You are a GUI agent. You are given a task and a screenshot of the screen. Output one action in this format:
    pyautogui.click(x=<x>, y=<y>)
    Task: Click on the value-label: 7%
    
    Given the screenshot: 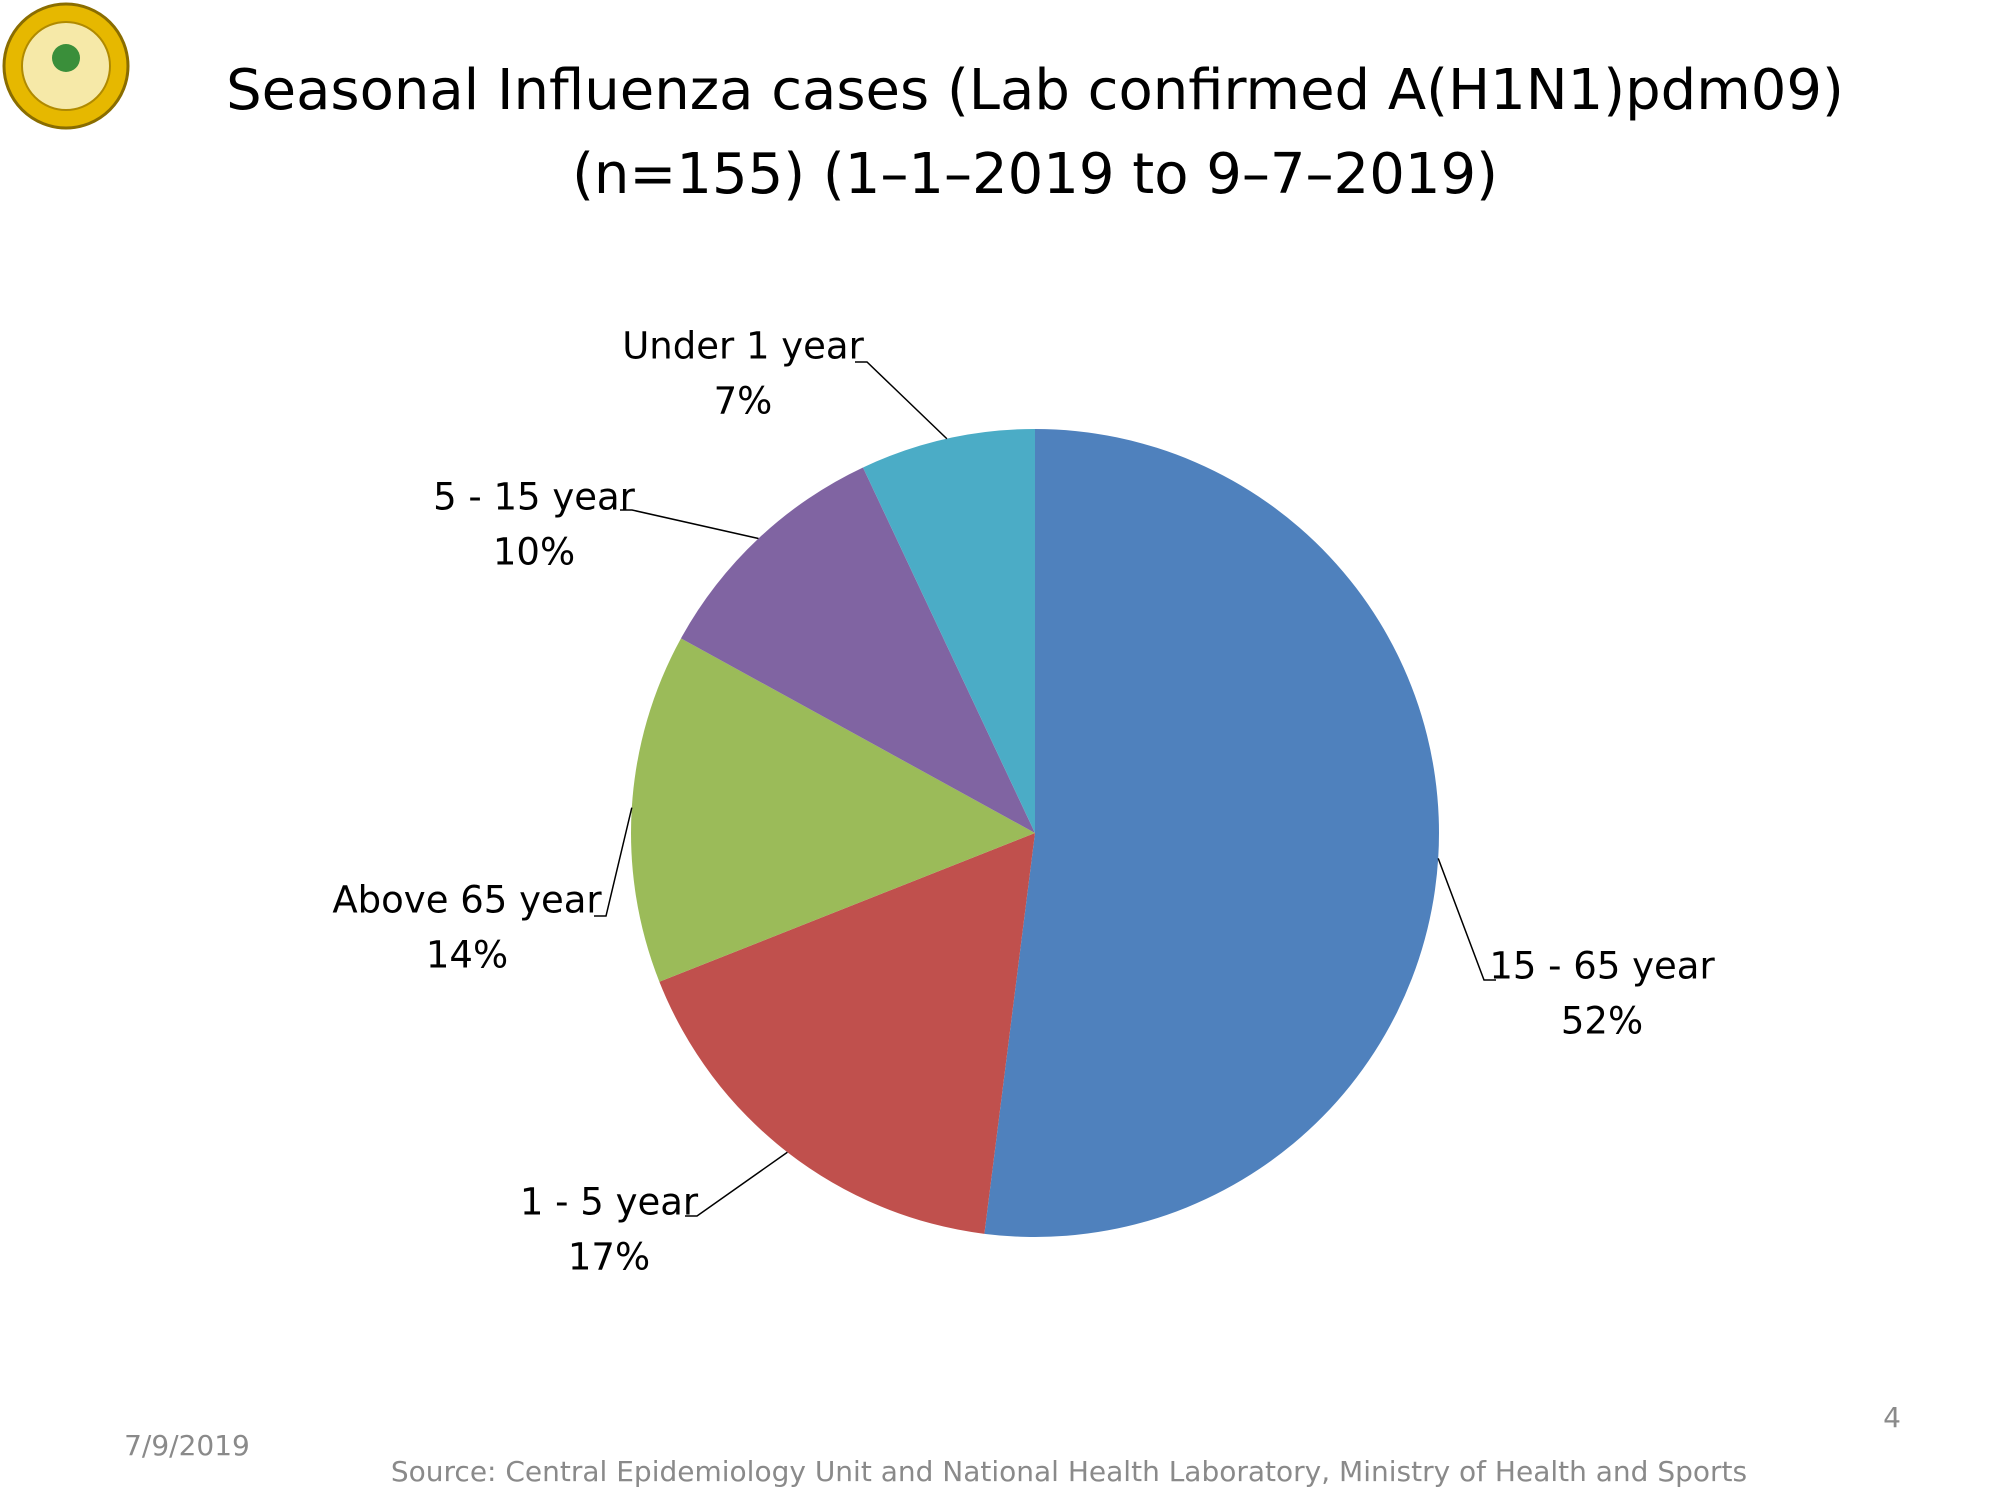 What is the action you would take?
    pyautogui.click(x=743, y=401)
    